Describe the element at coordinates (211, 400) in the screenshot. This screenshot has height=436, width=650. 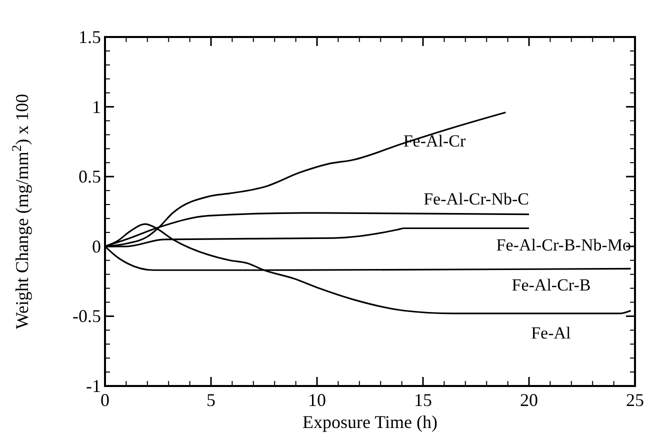
I see `x-tick-label: 5` at that location.